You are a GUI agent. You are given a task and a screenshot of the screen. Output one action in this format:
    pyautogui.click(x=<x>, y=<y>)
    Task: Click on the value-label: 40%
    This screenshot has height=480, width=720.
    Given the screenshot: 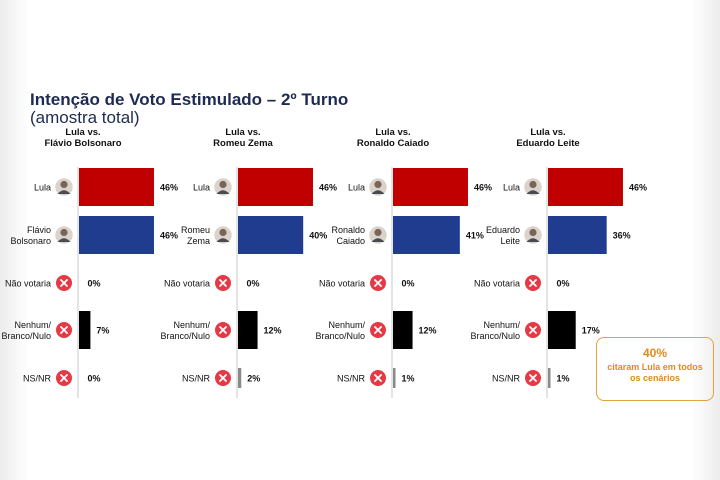 What is the action you would take?
    pyautogui.click(x=318, y=236)
    